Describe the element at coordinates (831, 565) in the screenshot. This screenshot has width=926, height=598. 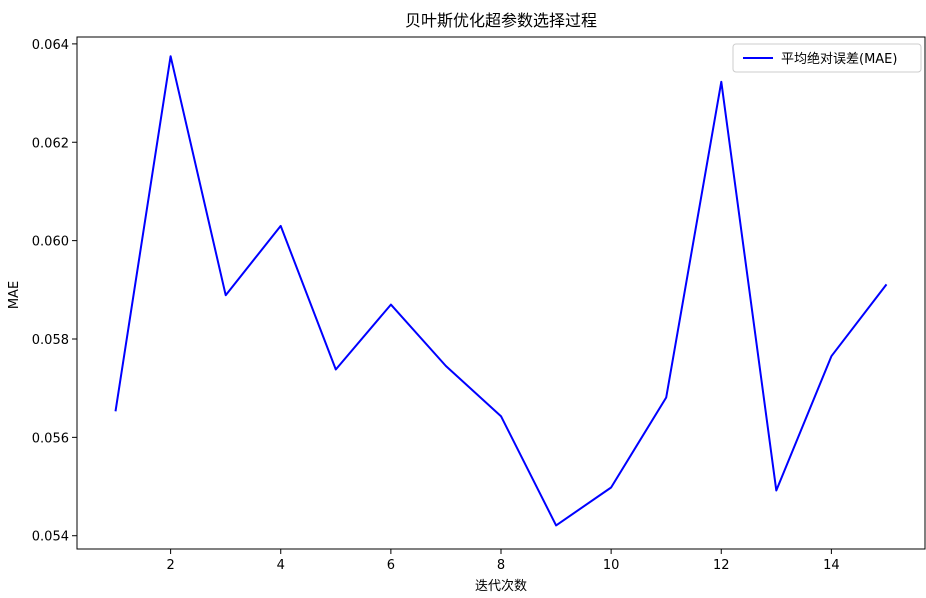
I see `x-tick-label: 14` at that location.